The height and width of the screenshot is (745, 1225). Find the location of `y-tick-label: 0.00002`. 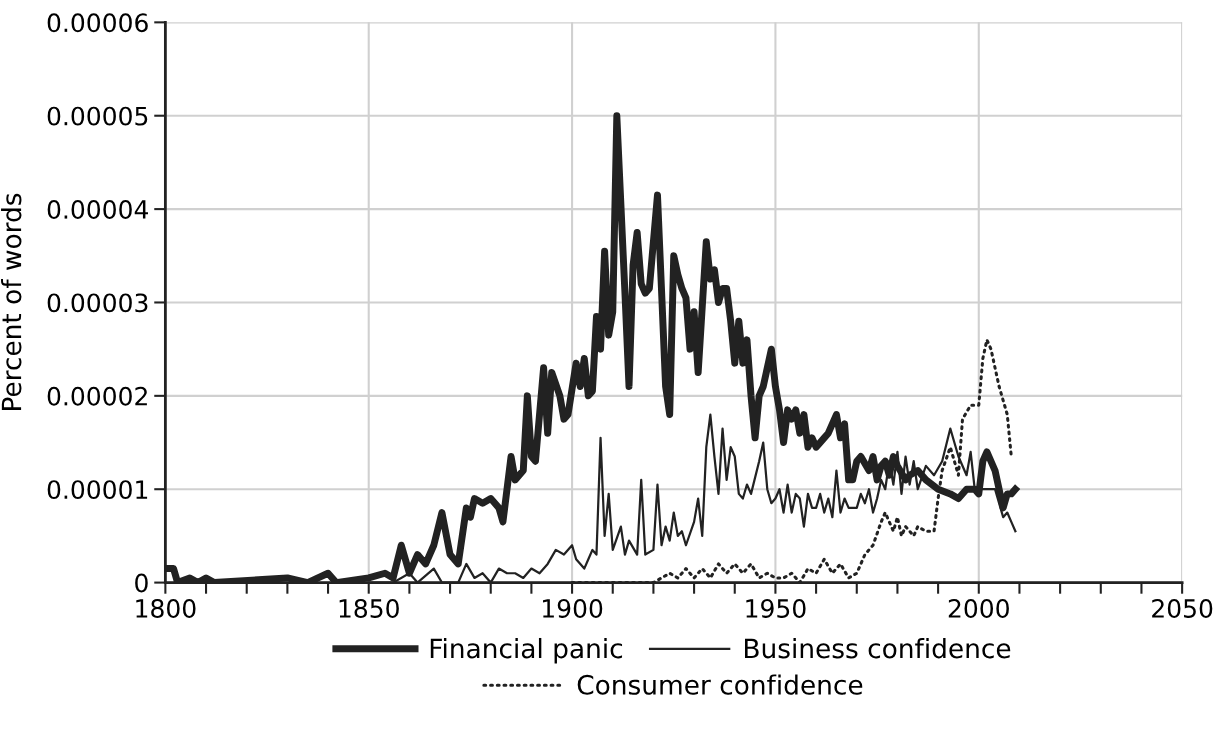

y-tick-label: 0.00002 is located at coordinates (97, 396).